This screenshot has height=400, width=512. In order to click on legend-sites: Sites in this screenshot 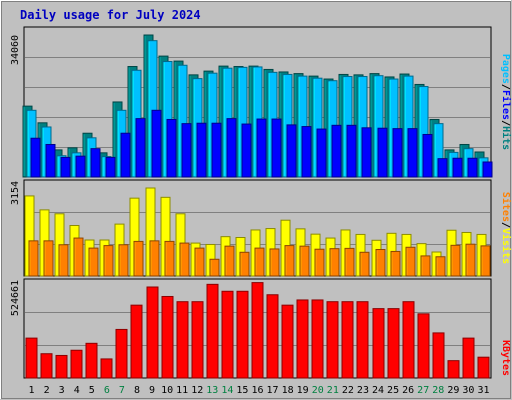, I will do `click(506, 207)`.